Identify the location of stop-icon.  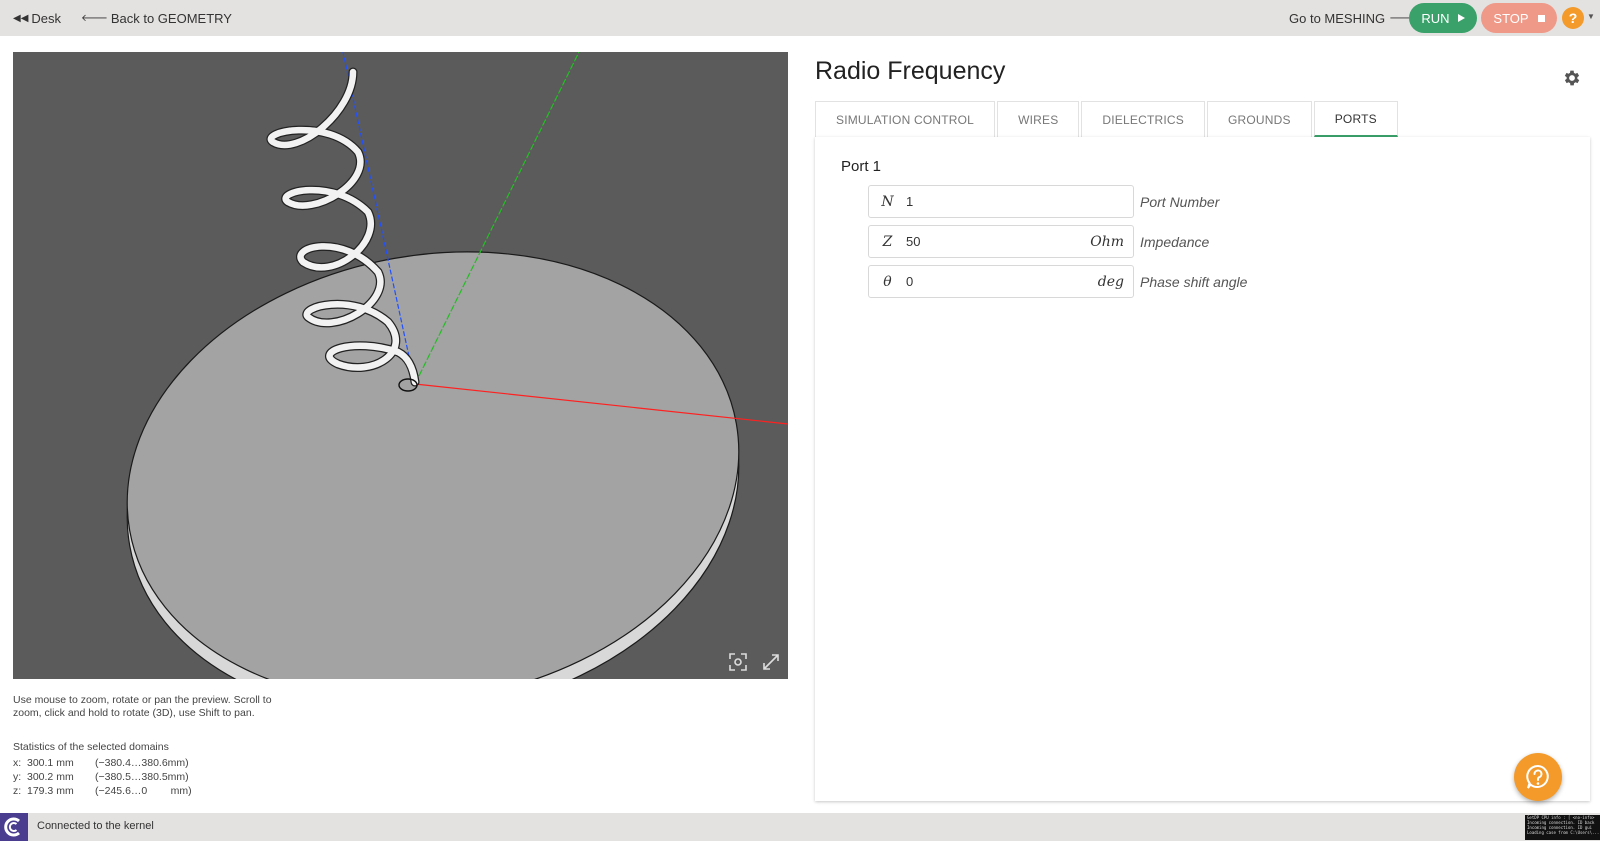
(1541, 18).